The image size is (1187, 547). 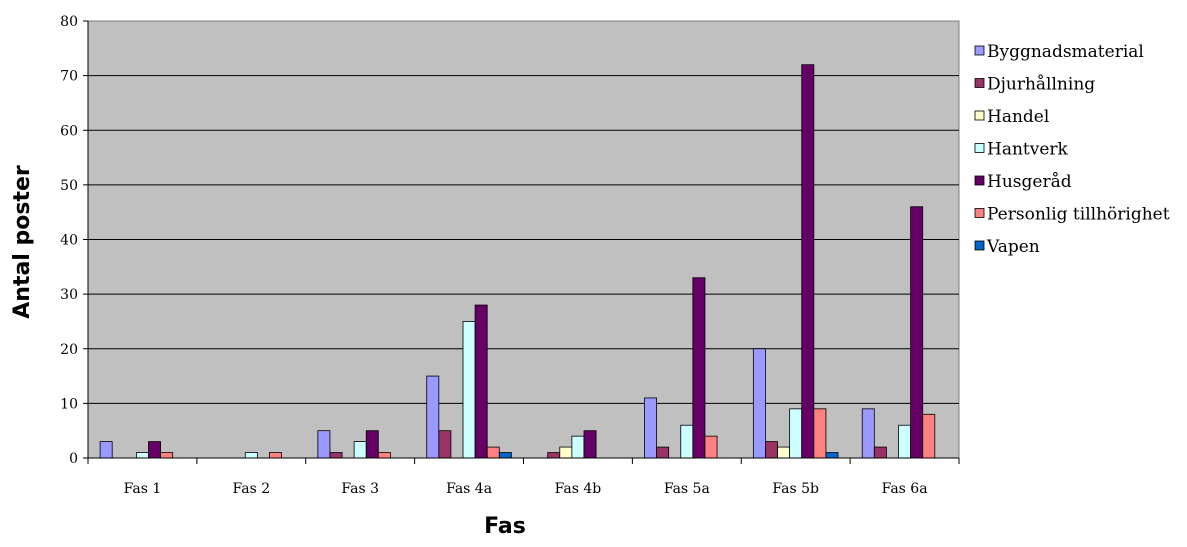 I want to click on x-tick-label: Fas 4a, so click(x=469, y=489).